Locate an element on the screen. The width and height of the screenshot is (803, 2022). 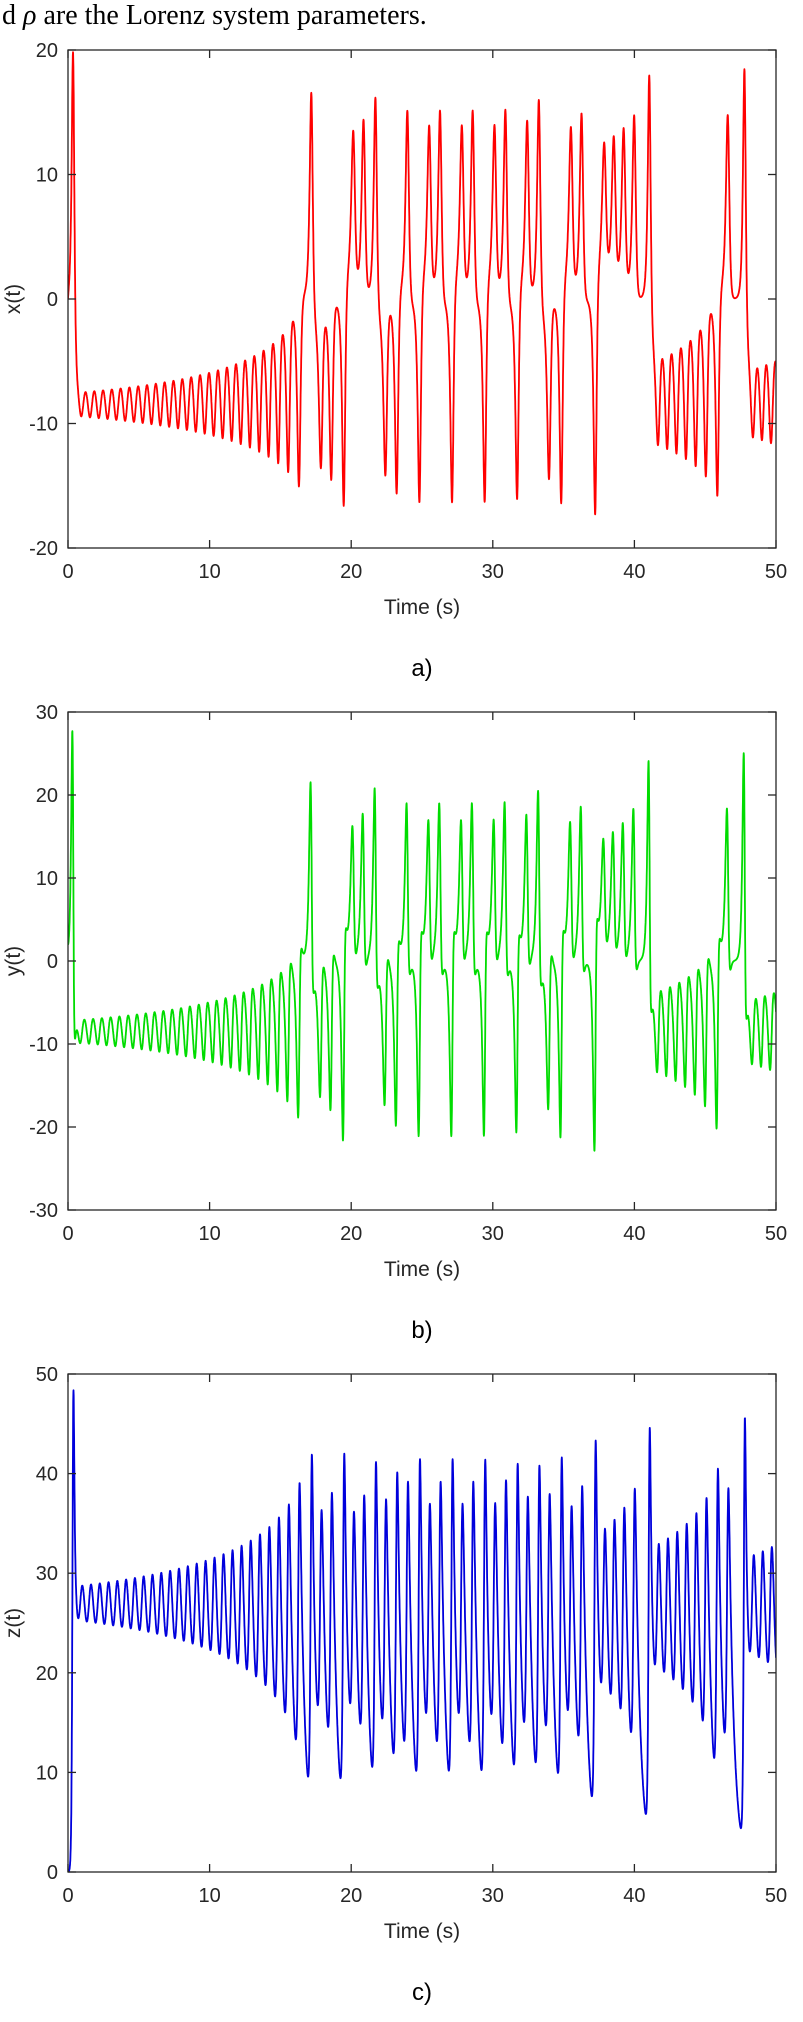
panel-caption: c) is located at coordinates (422, 1992).